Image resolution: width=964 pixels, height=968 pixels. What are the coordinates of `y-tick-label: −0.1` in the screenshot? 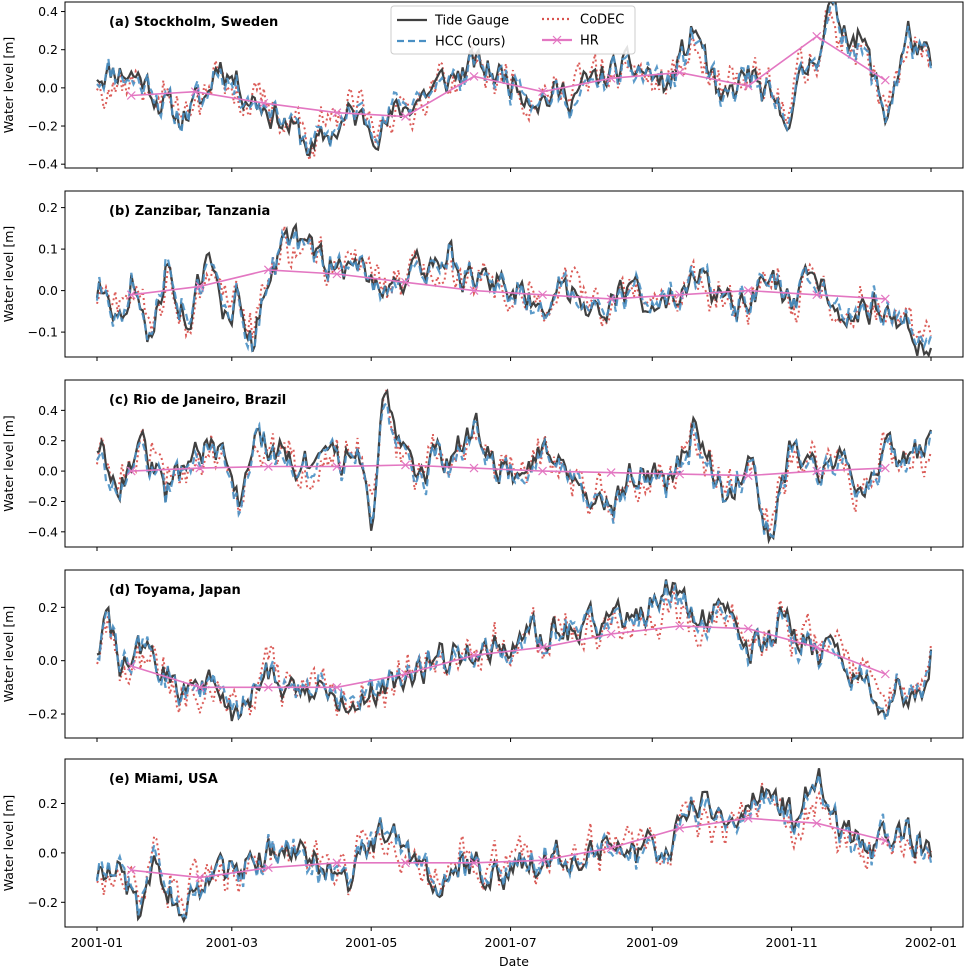 It's located at (43, 332).